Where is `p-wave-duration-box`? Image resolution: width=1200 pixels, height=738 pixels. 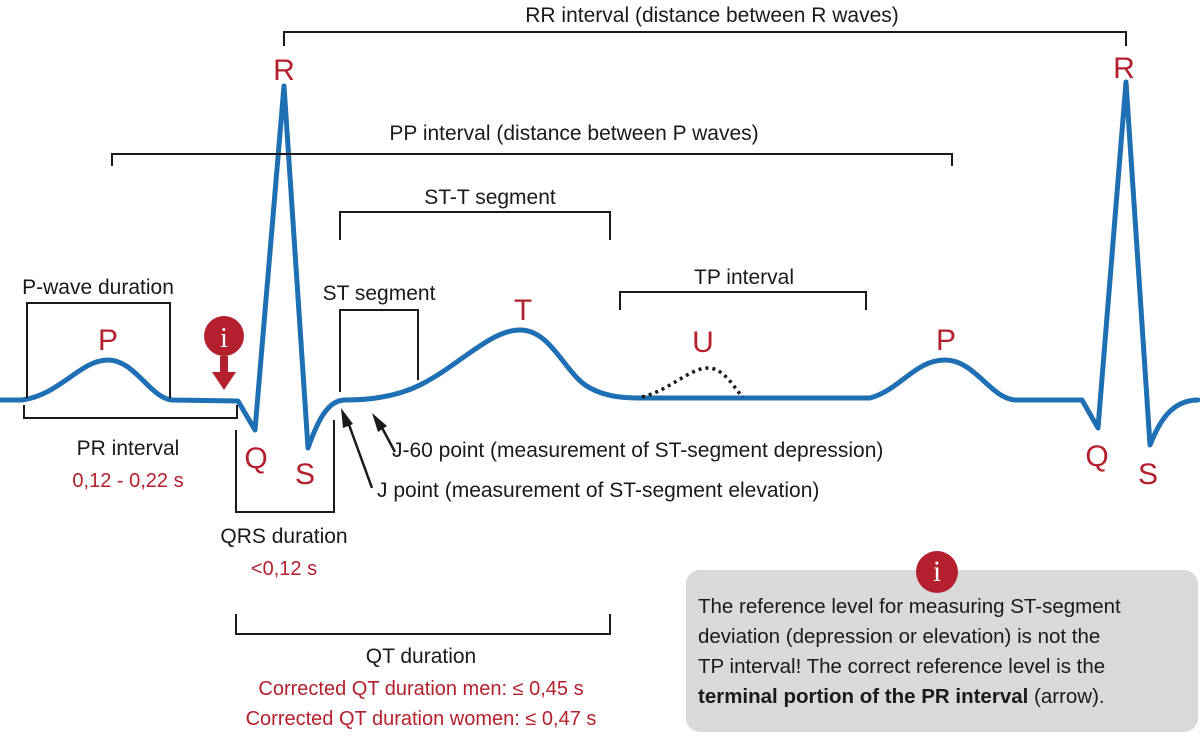
p-wave-duration-box is located at coordinates (98, 350).